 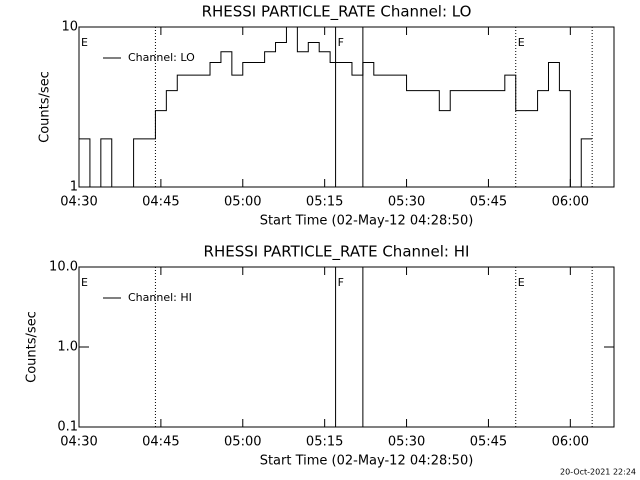 I want to click on chart-title: RHESSI PARTICLE_RATE Channel: LO, so click(x=337, y=12).